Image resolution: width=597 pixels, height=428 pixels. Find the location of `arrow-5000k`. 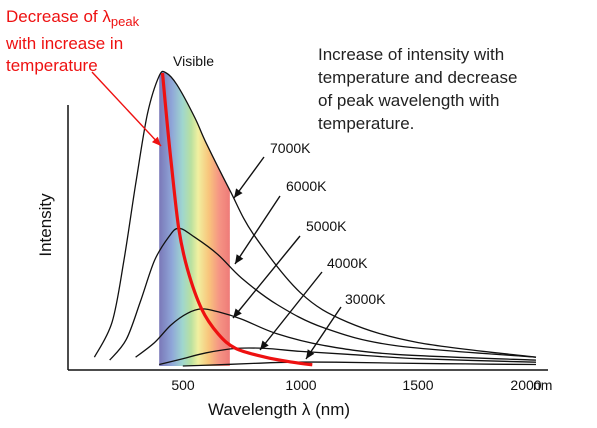

arrow-5000k is located at coordinates (266, 277).